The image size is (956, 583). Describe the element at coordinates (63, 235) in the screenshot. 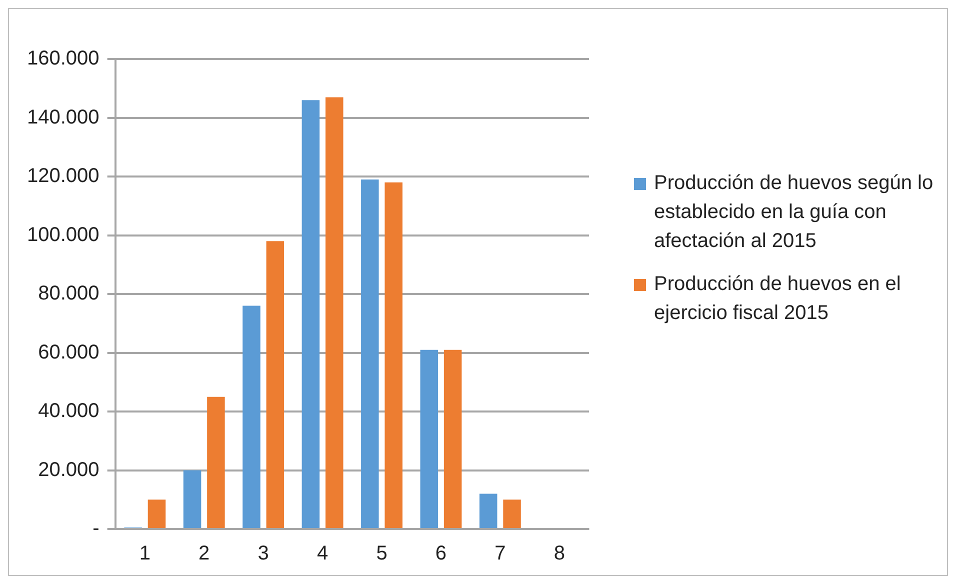

I see `y-tick-label: 100.000` at that location.